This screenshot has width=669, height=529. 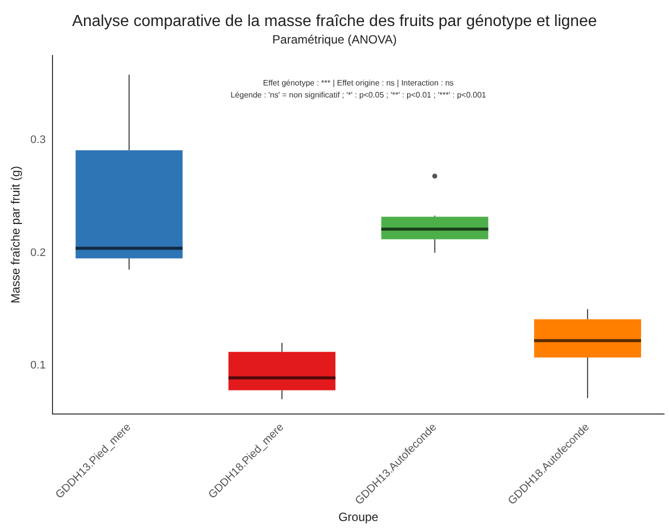 I want to click on annotation: Légende : 'ns' = non significatif ; '*' : p<0.05 ; '**' : p<0.01 ; '***' : p<0.001, so click(x=358, y=95).